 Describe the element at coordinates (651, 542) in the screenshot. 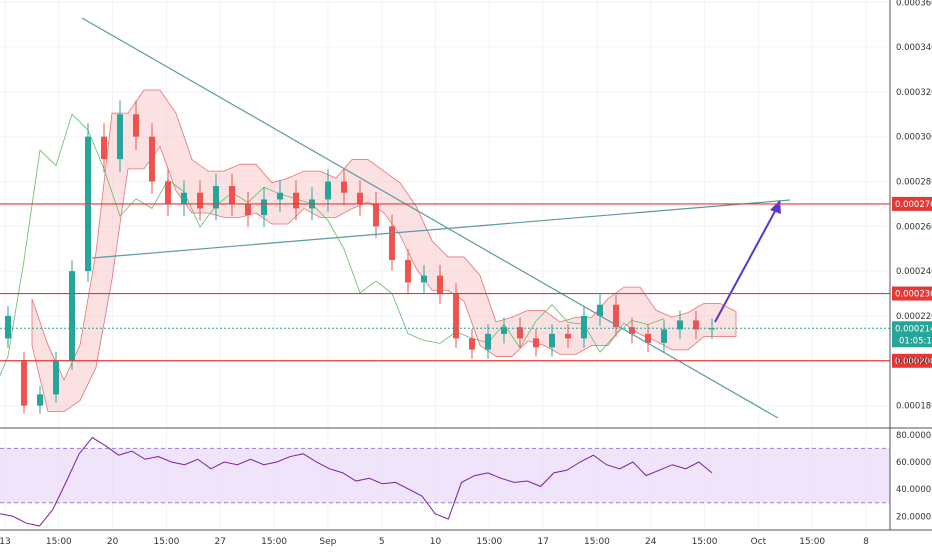

I see `x-tick-label: 24` at that location.